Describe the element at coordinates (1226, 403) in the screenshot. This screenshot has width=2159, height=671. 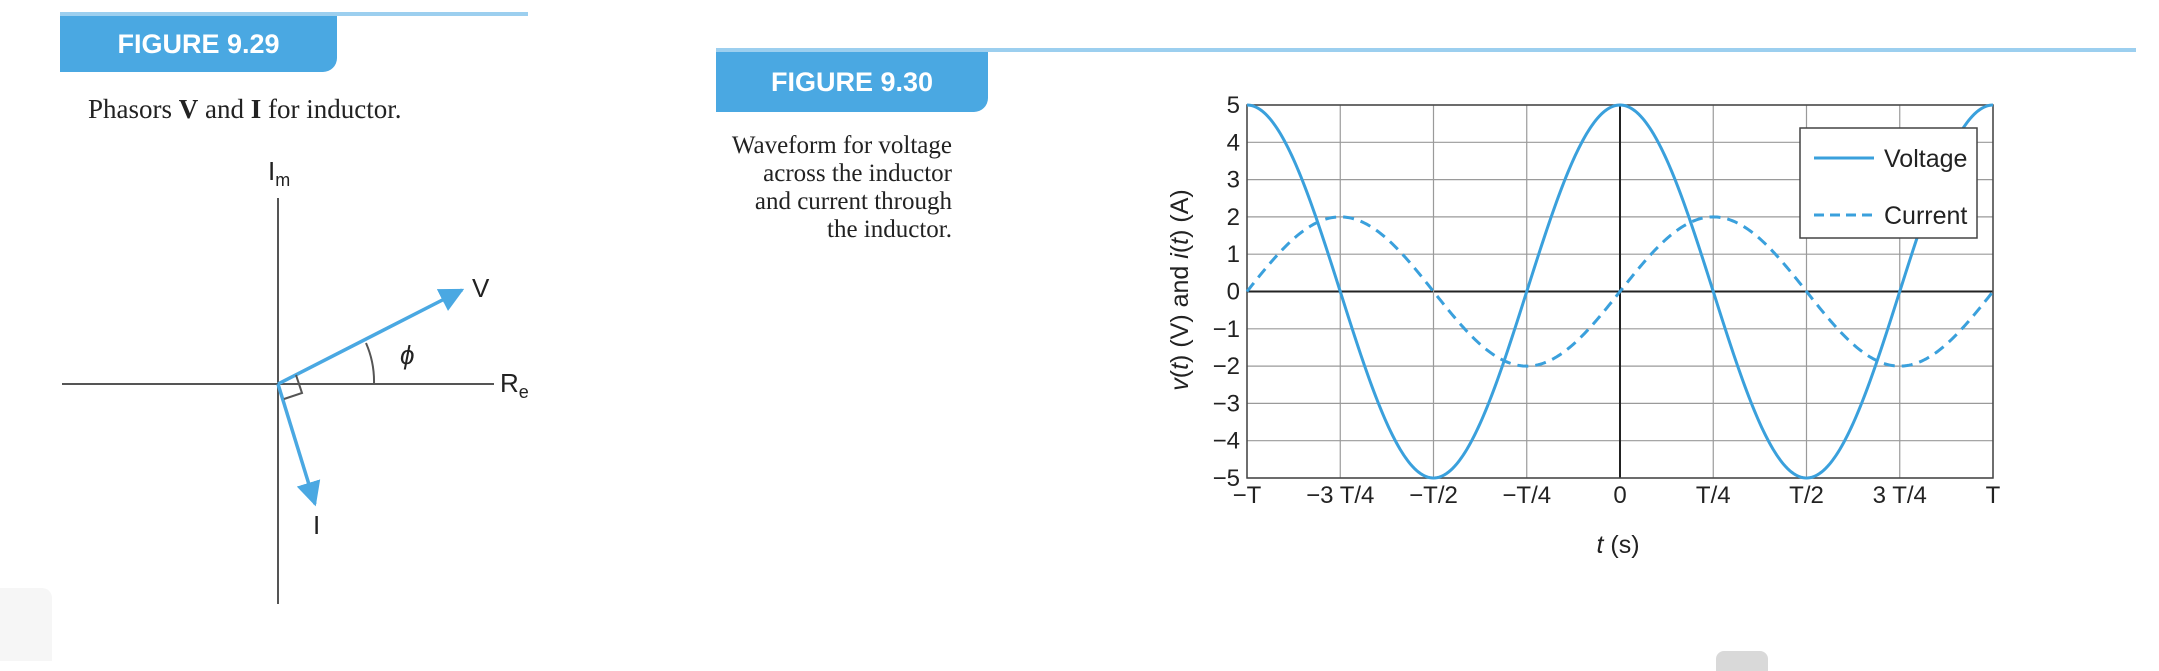
I see `y-tick-label: −3` at that location.